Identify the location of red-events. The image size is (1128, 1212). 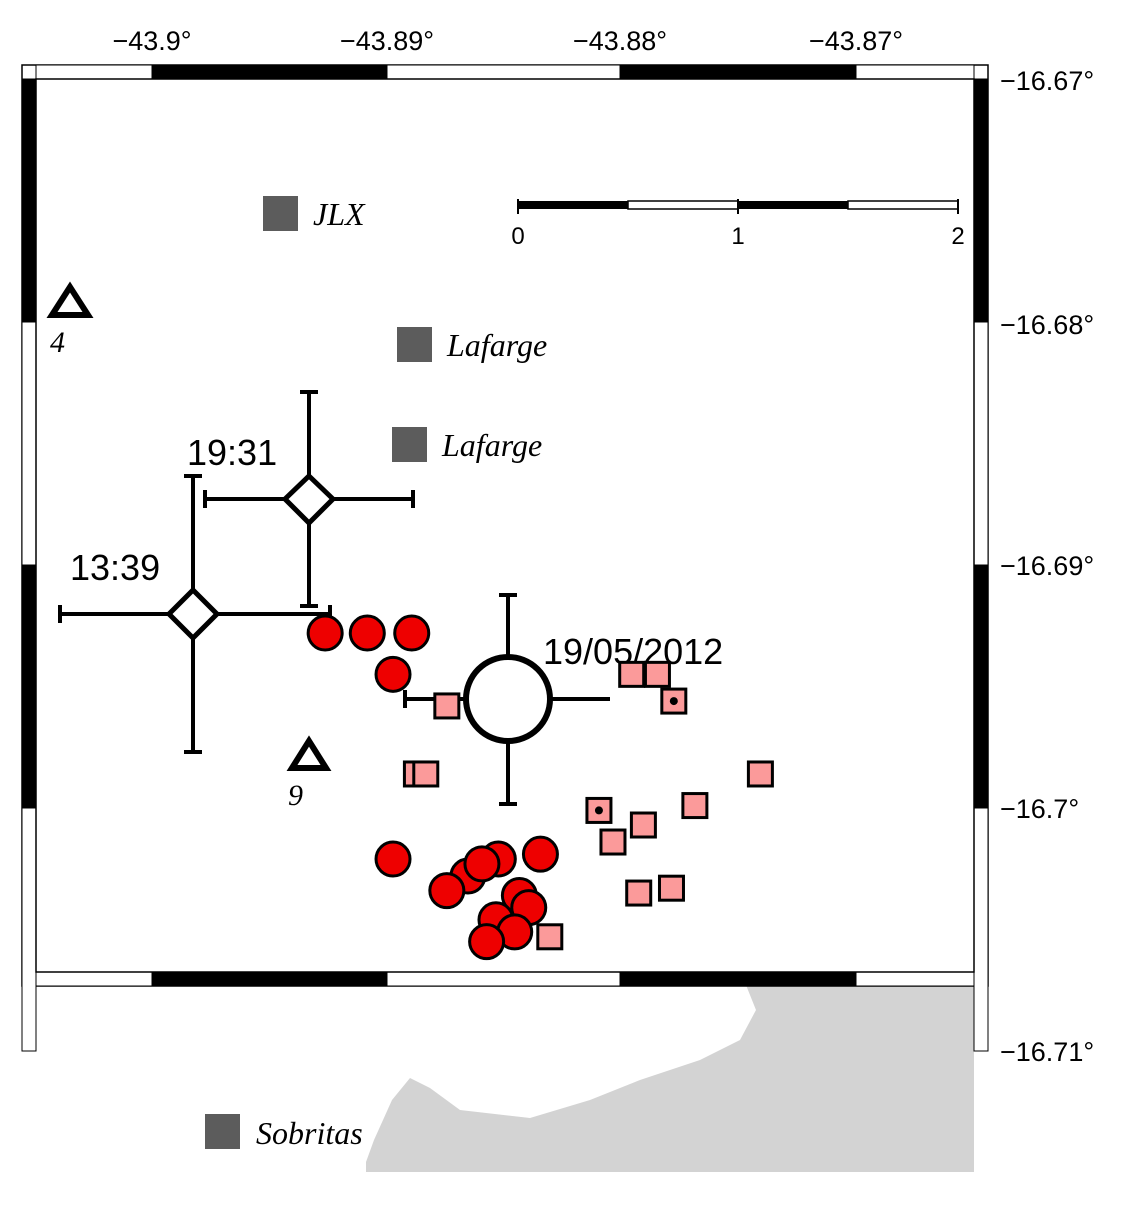
(432, 787).